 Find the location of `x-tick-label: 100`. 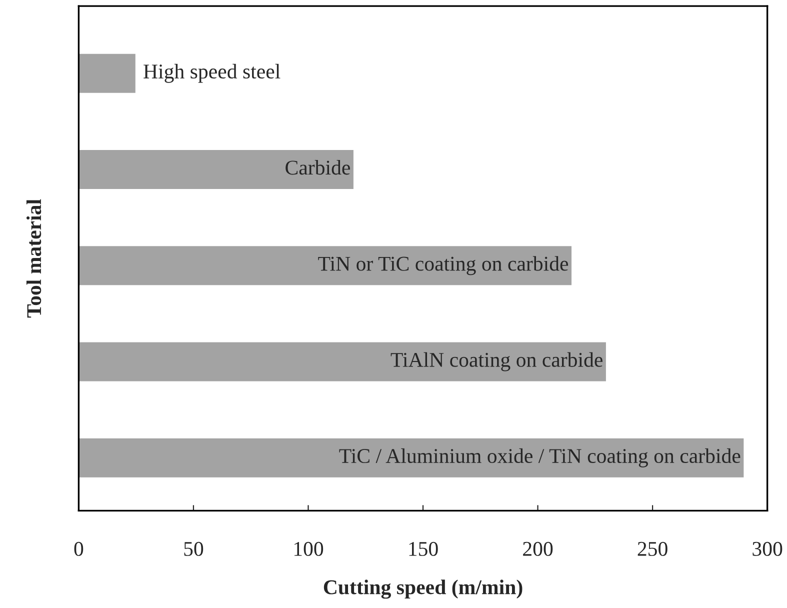

x-tick-label: 100 is located at coordinates (309, 549).